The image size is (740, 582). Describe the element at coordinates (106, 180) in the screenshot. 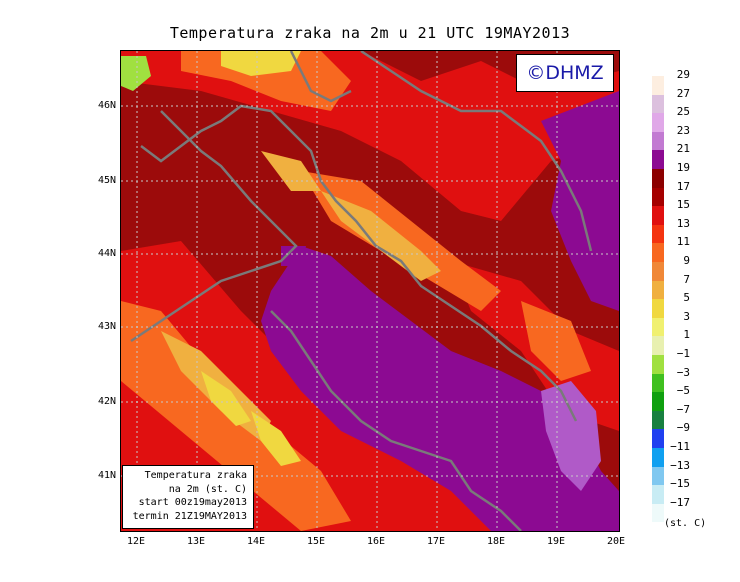

I see `lat-label-45n: 45N` at that location.